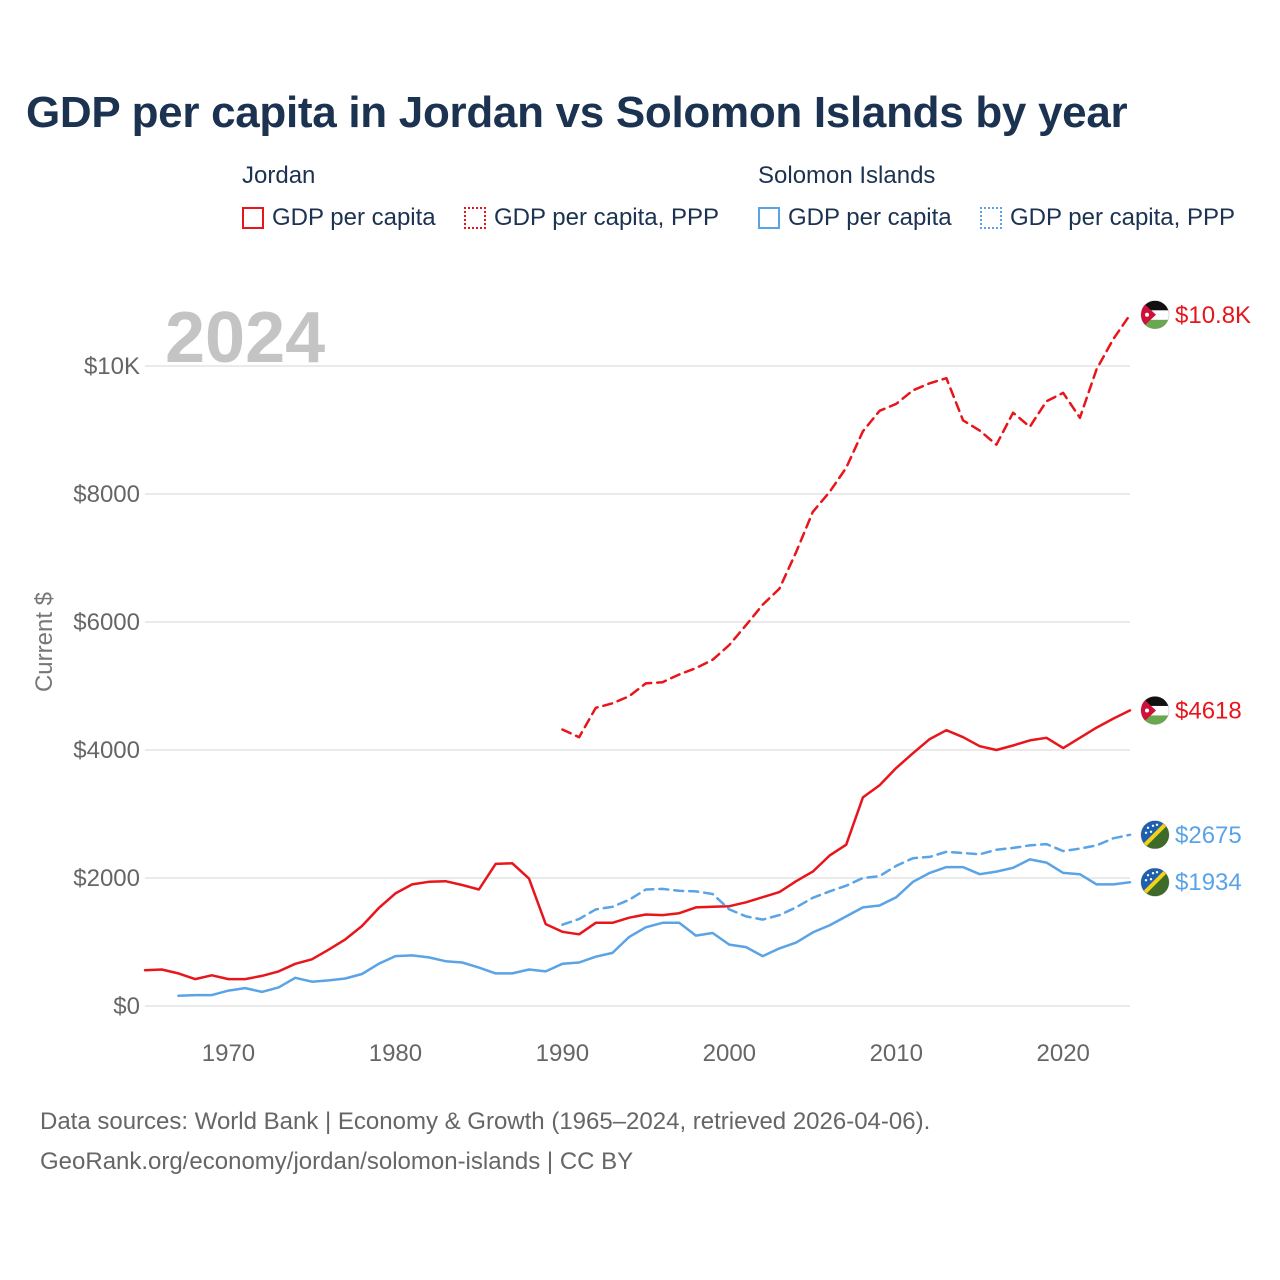 The width and height of the screenshot is (1280, 1280). Describe the element at coordinates (228, 1053) in the screenshot. I see `x-tick-label: 1970` at that location.